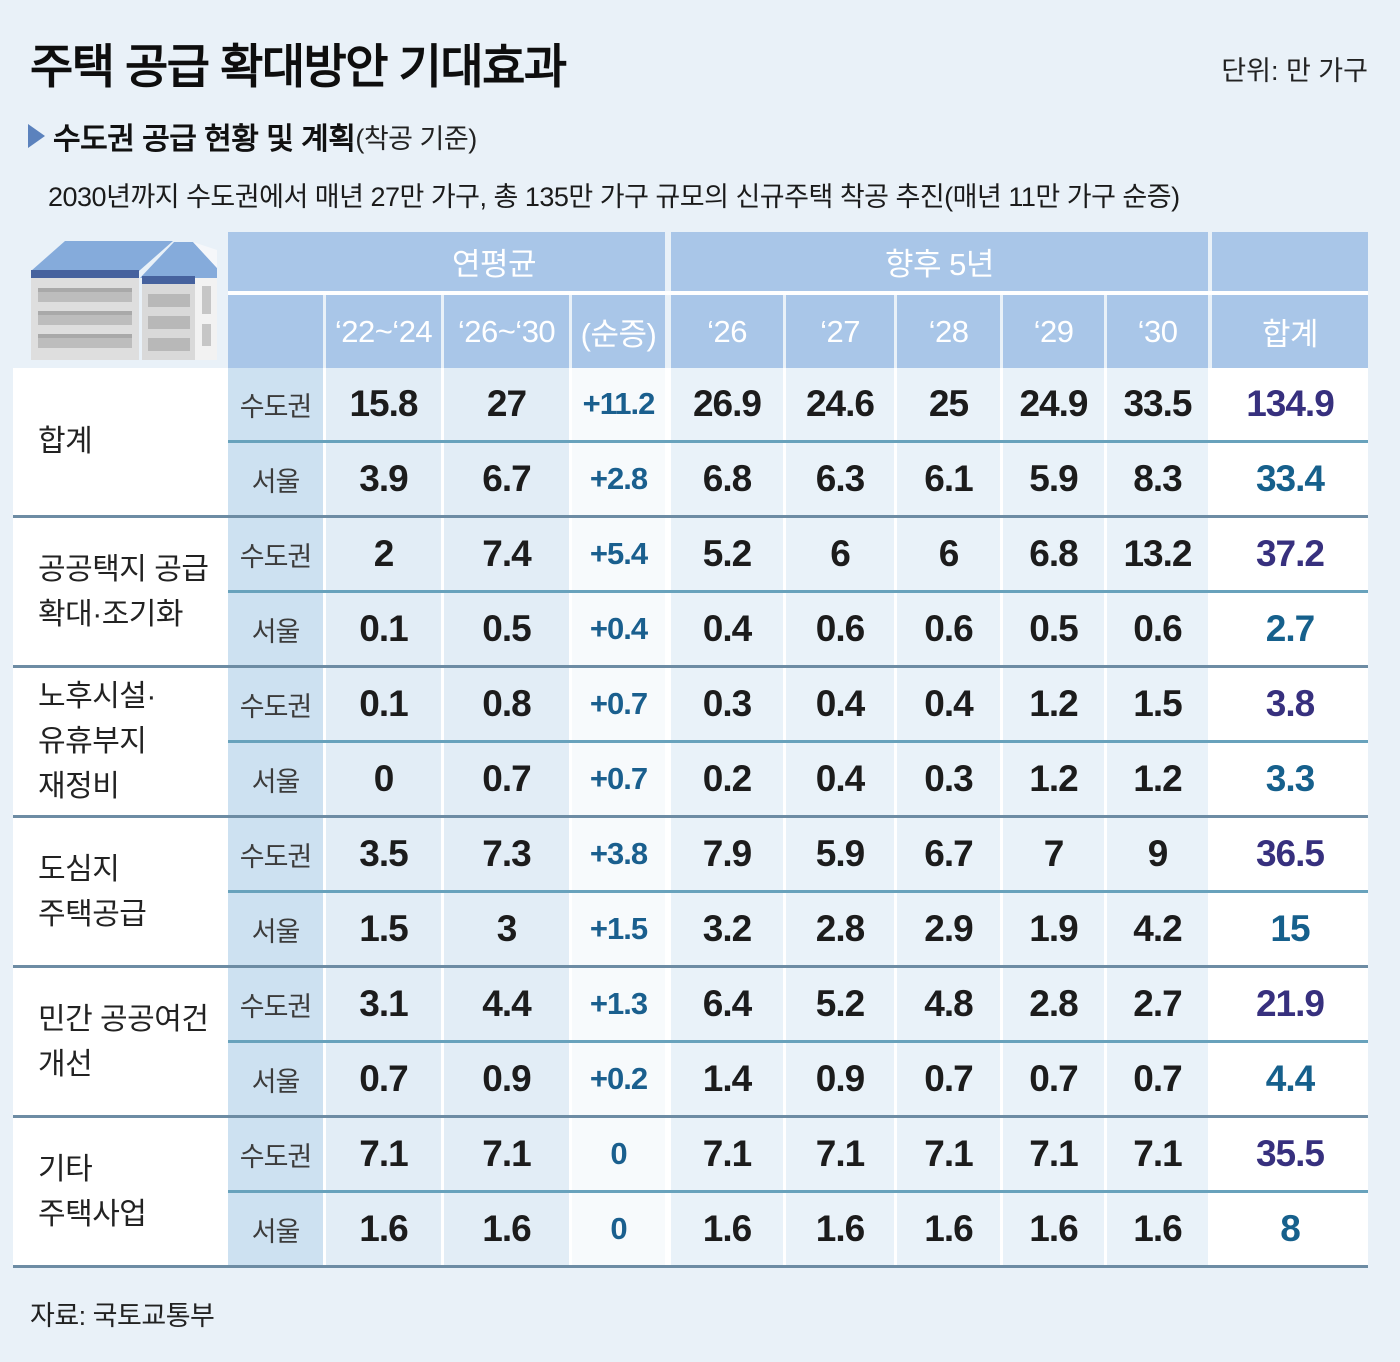 This screenshot has height=1362, width=1400. I want to click on value-cell: 27, so click(506, 404).